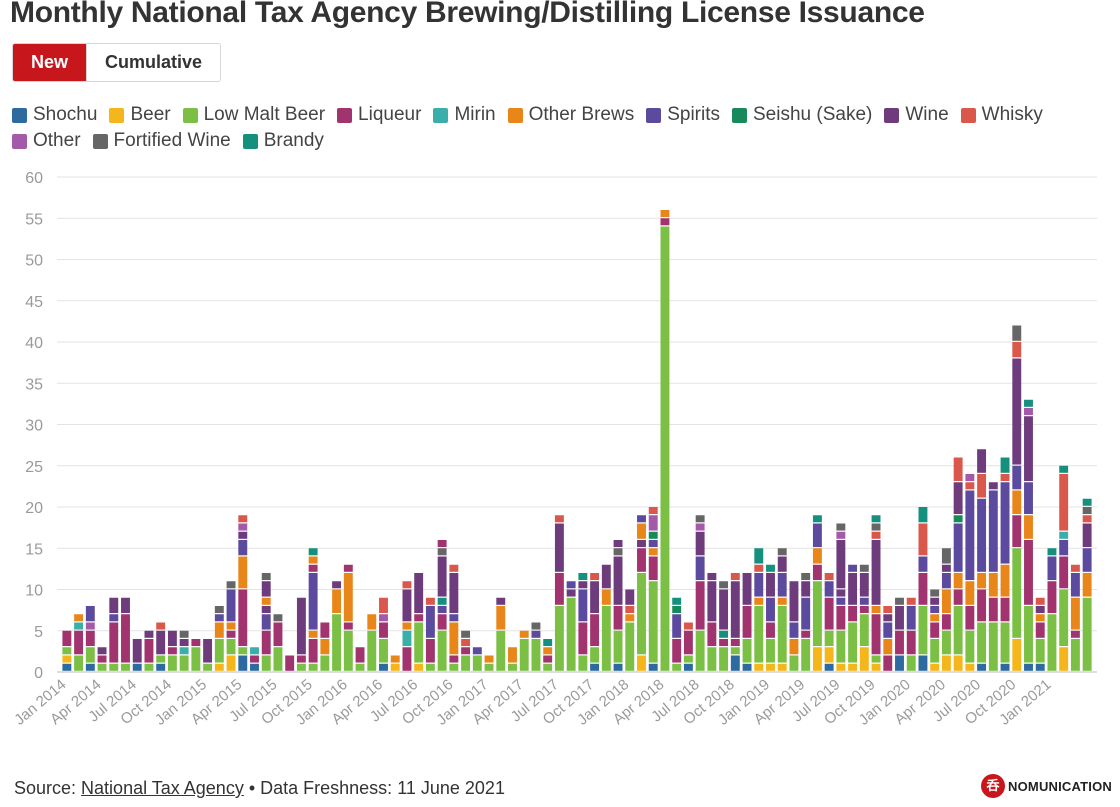  I want to click on new-toggle-button: New, so click(50, 62).